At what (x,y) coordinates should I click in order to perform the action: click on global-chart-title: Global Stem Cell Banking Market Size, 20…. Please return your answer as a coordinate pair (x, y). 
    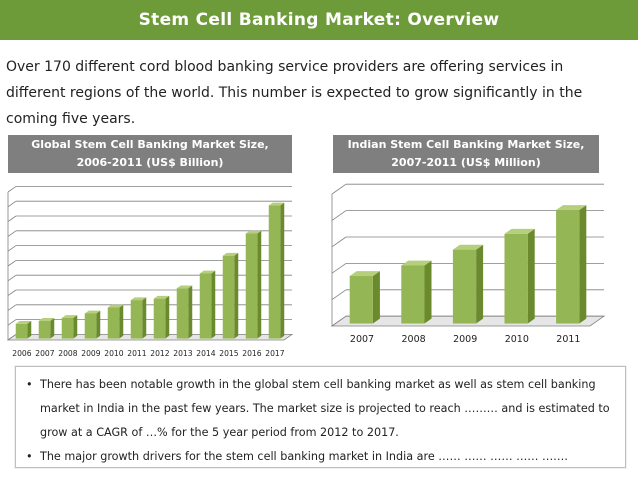
    Looking at the image, I should click on (150, 154).